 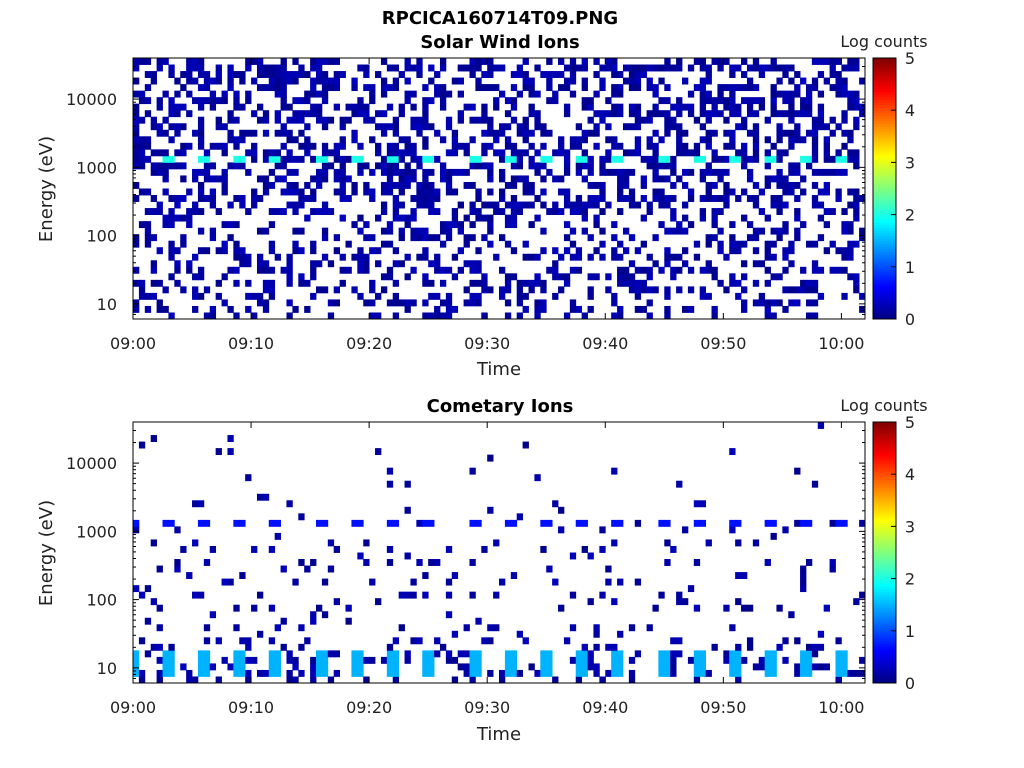 I want to click on colorbar-tick-label: 5, so click(x=910, y=58).